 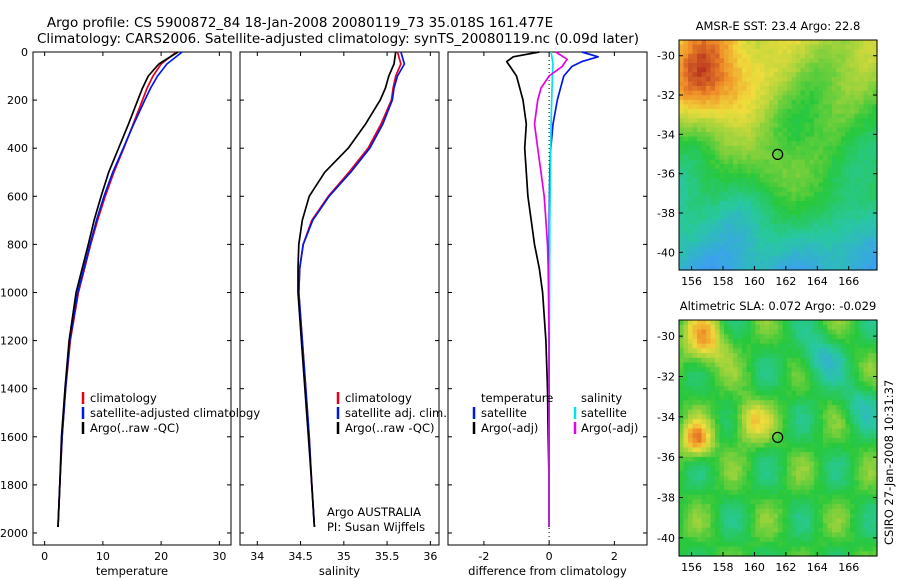 I want to click on series-line-temperature-satellite, so click(x=573, y=289).